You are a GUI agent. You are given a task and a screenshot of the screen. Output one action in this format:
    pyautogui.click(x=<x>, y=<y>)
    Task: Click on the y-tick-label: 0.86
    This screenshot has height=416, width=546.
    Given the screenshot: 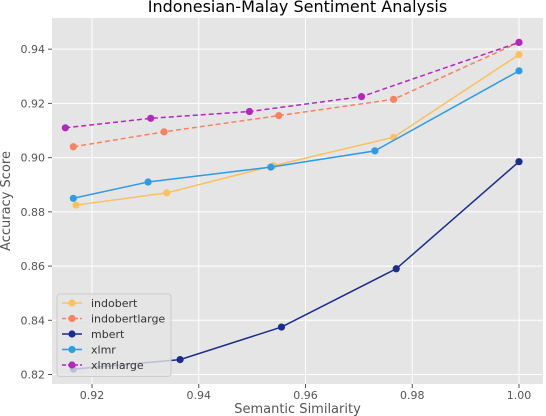 What is the action you would take?
    pyautogui.click(x=33, y=266)
    